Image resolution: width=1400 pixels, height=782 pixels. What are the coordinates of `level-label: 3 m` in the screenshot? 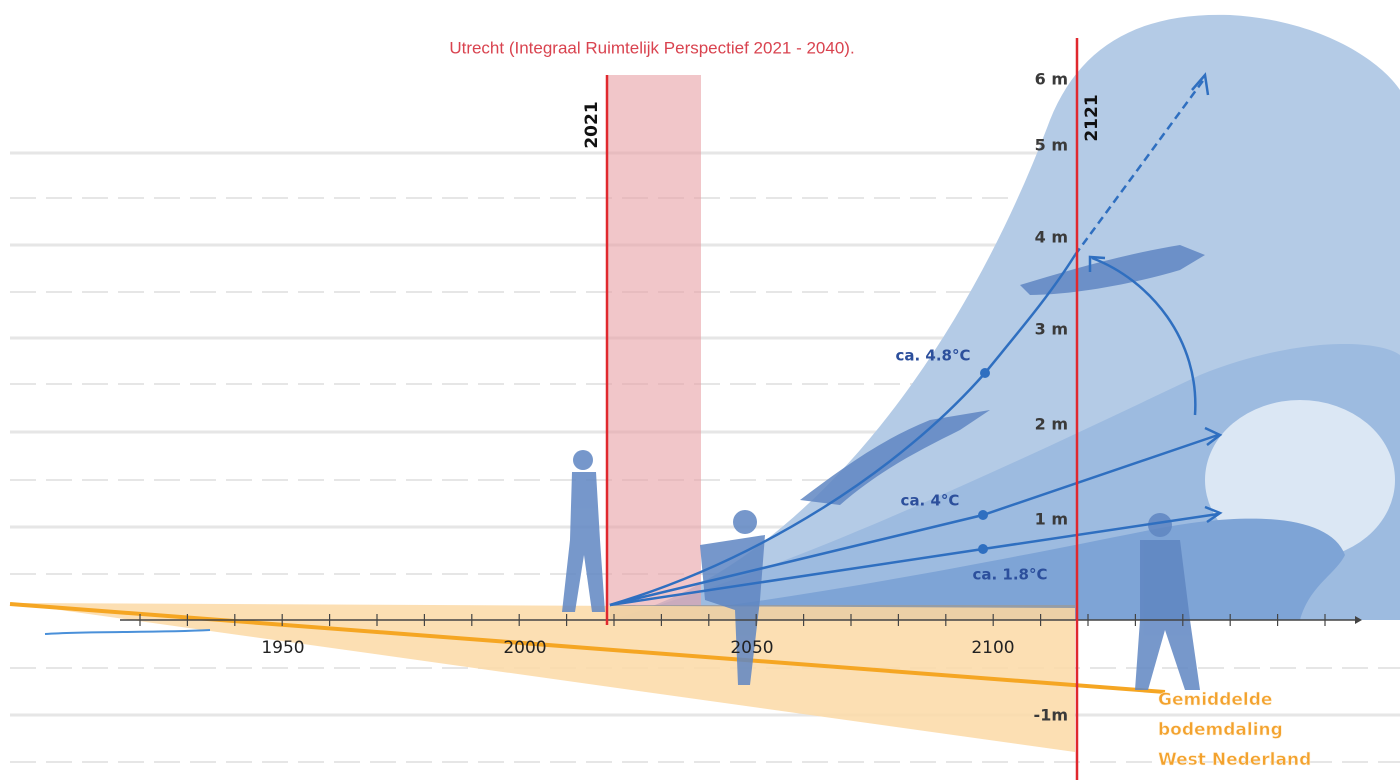 It's located at (1051, 329).